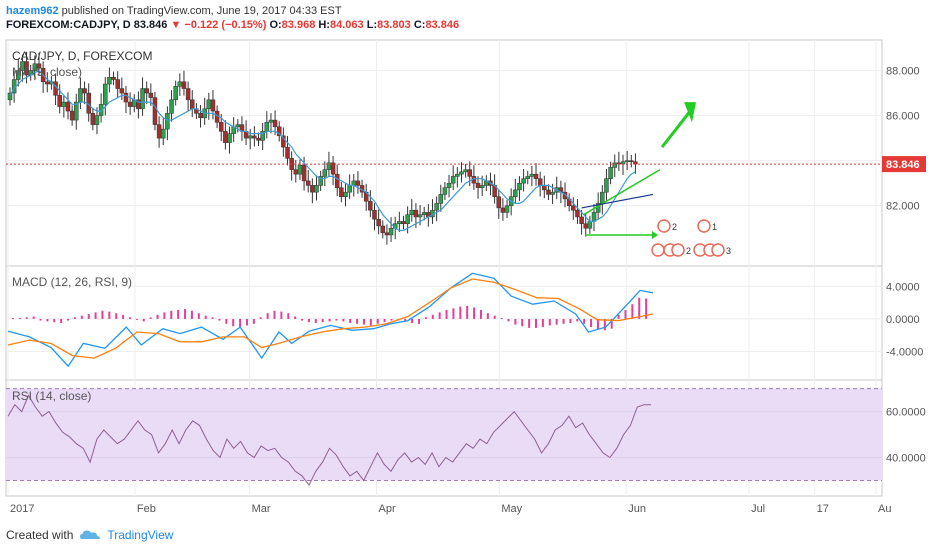  What do you see at coordinates (32, 11) in the screenshot?
I see `author-username: hazem962` at bounding box center [32, 11].